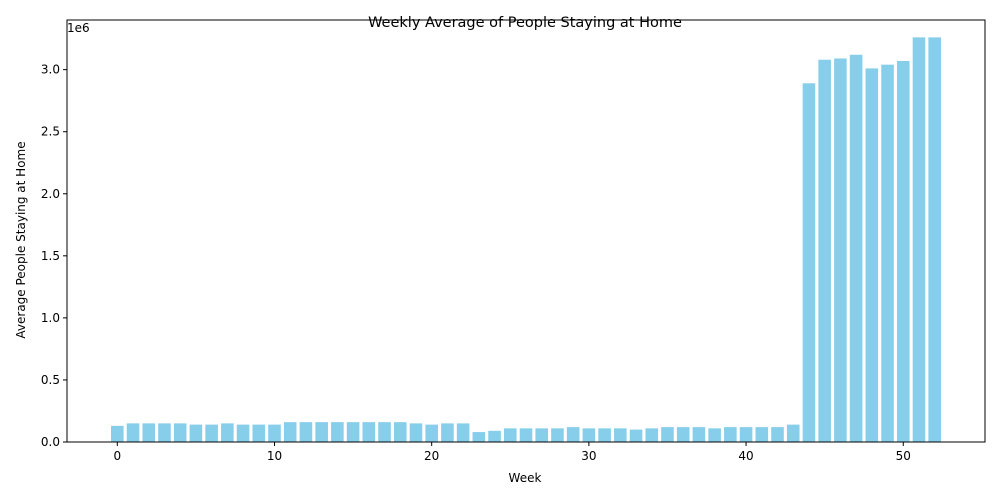 Image resolution: width=1000 pixels, height=500 pixels. Describe the element at coordinates (50, 380) in the screenshot. I see `y-tick-label: 0.5` at that location.